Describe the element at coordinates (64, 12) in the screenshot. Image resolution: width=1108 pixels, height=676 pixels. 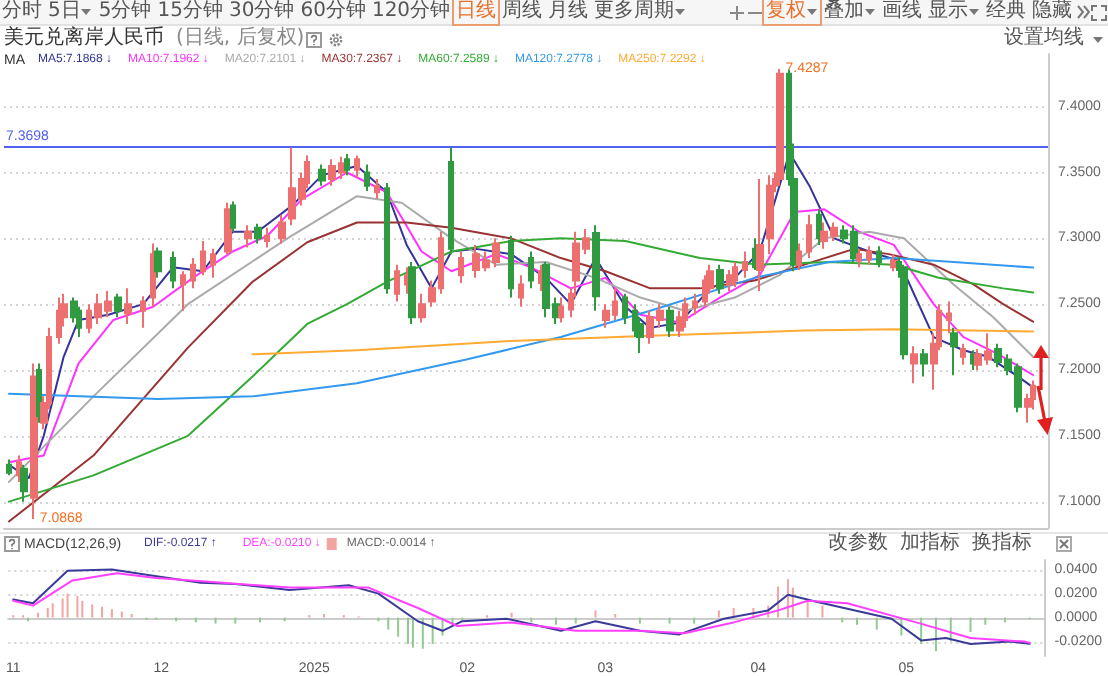
I see `text: 5日` at that location.